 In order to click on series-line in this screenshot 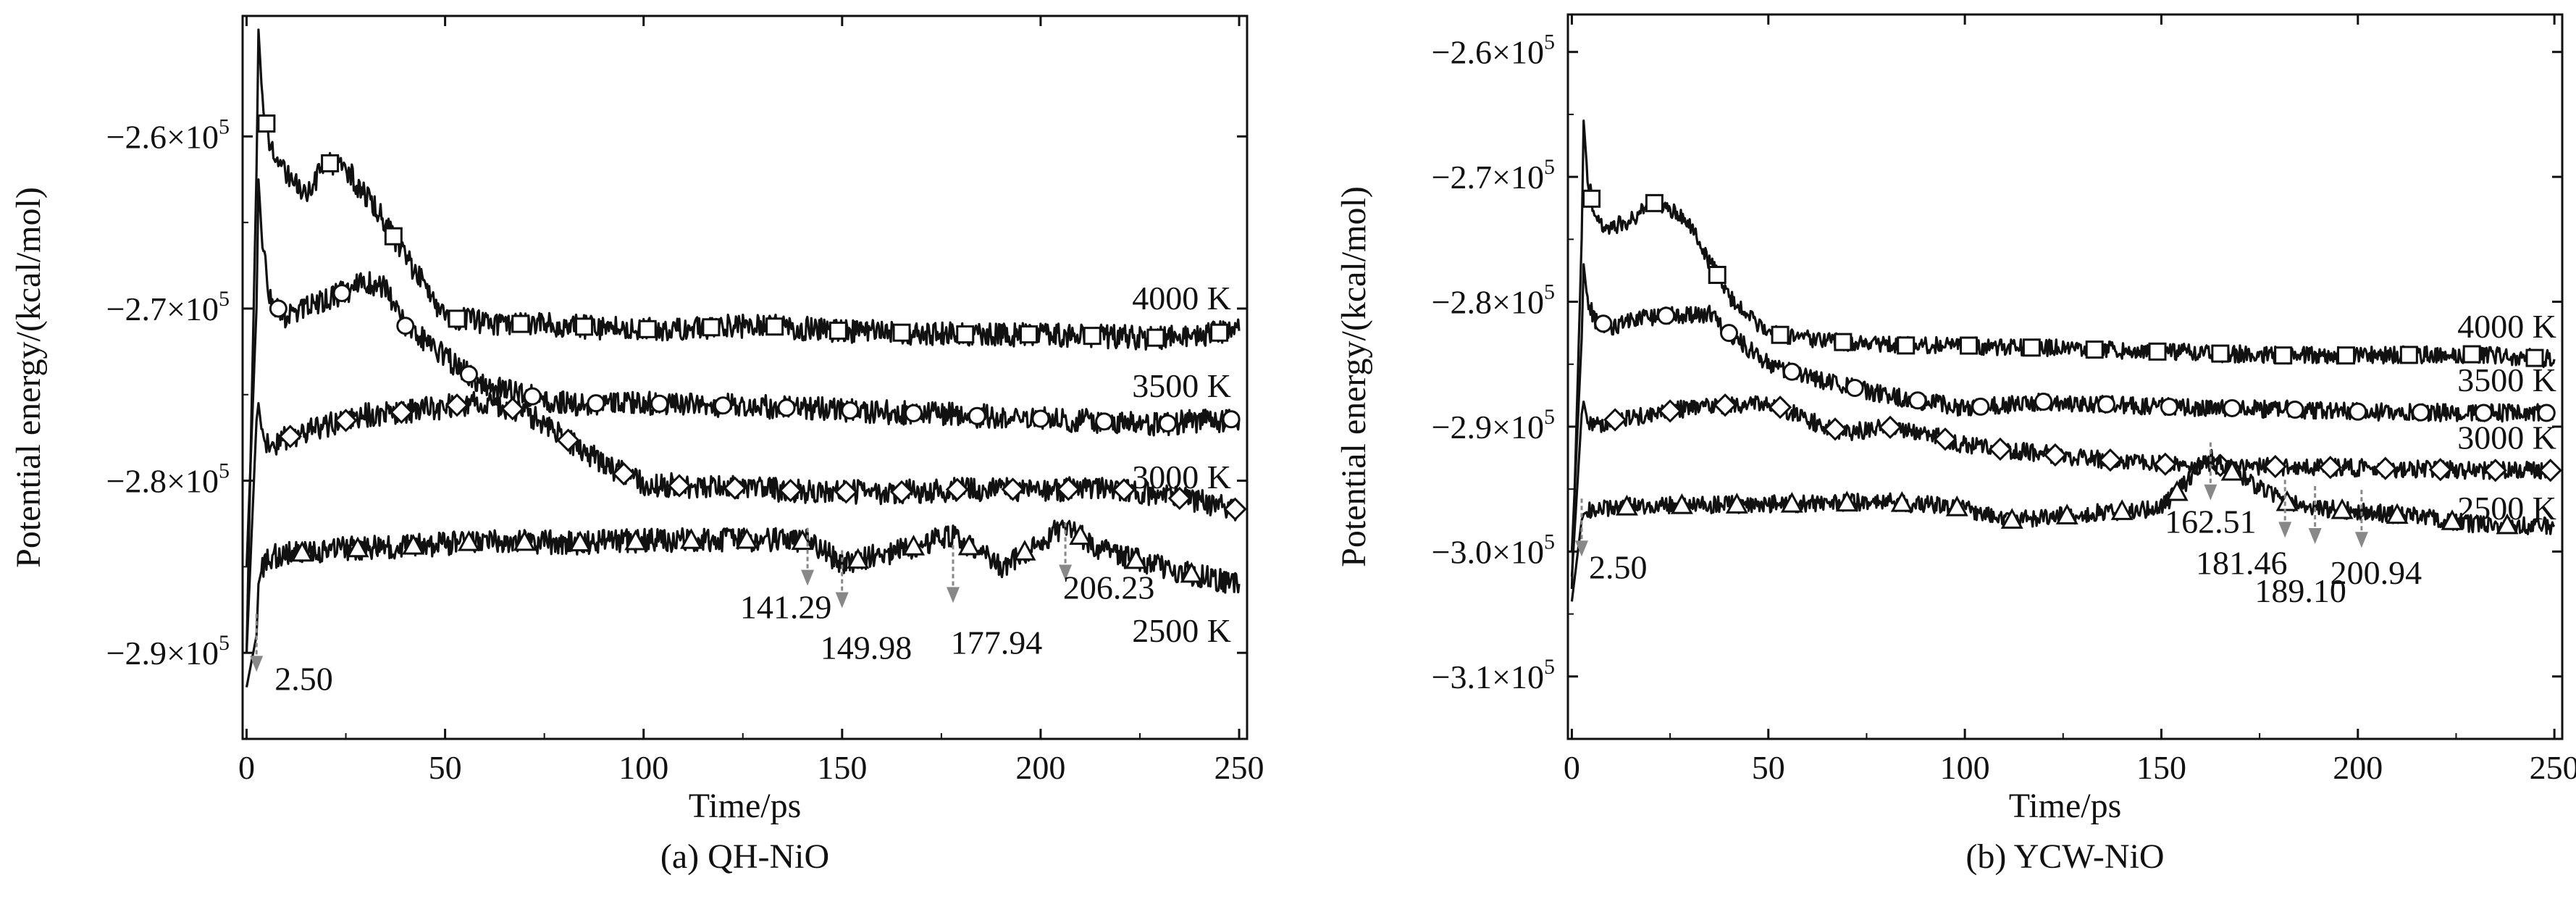, I will do `click(2063, 486)`.